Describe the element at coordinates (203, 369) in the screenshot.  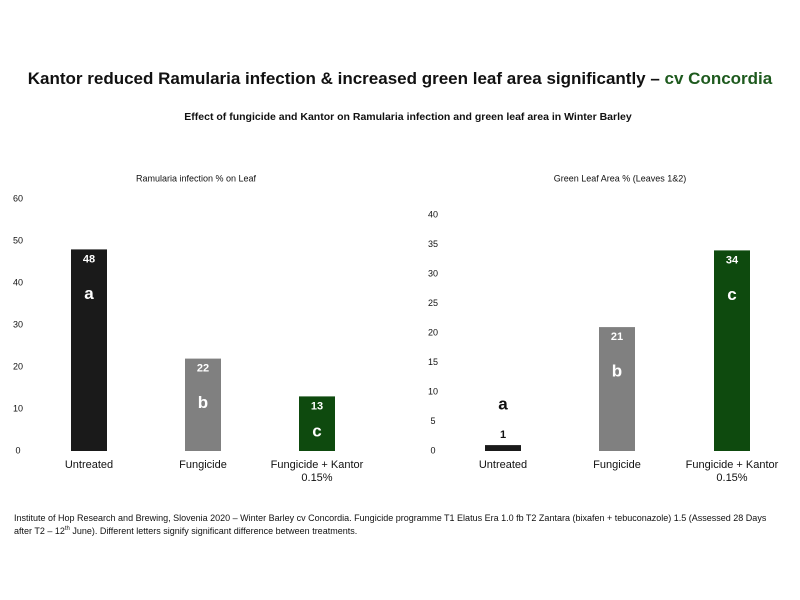
I see `value-label: 22` at that location.